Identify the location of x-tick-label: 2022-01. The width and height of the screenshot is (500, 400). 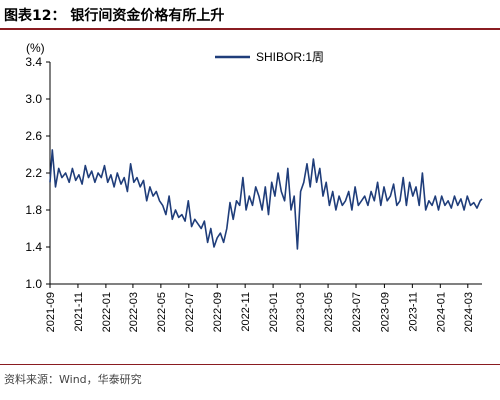
(107, 312).